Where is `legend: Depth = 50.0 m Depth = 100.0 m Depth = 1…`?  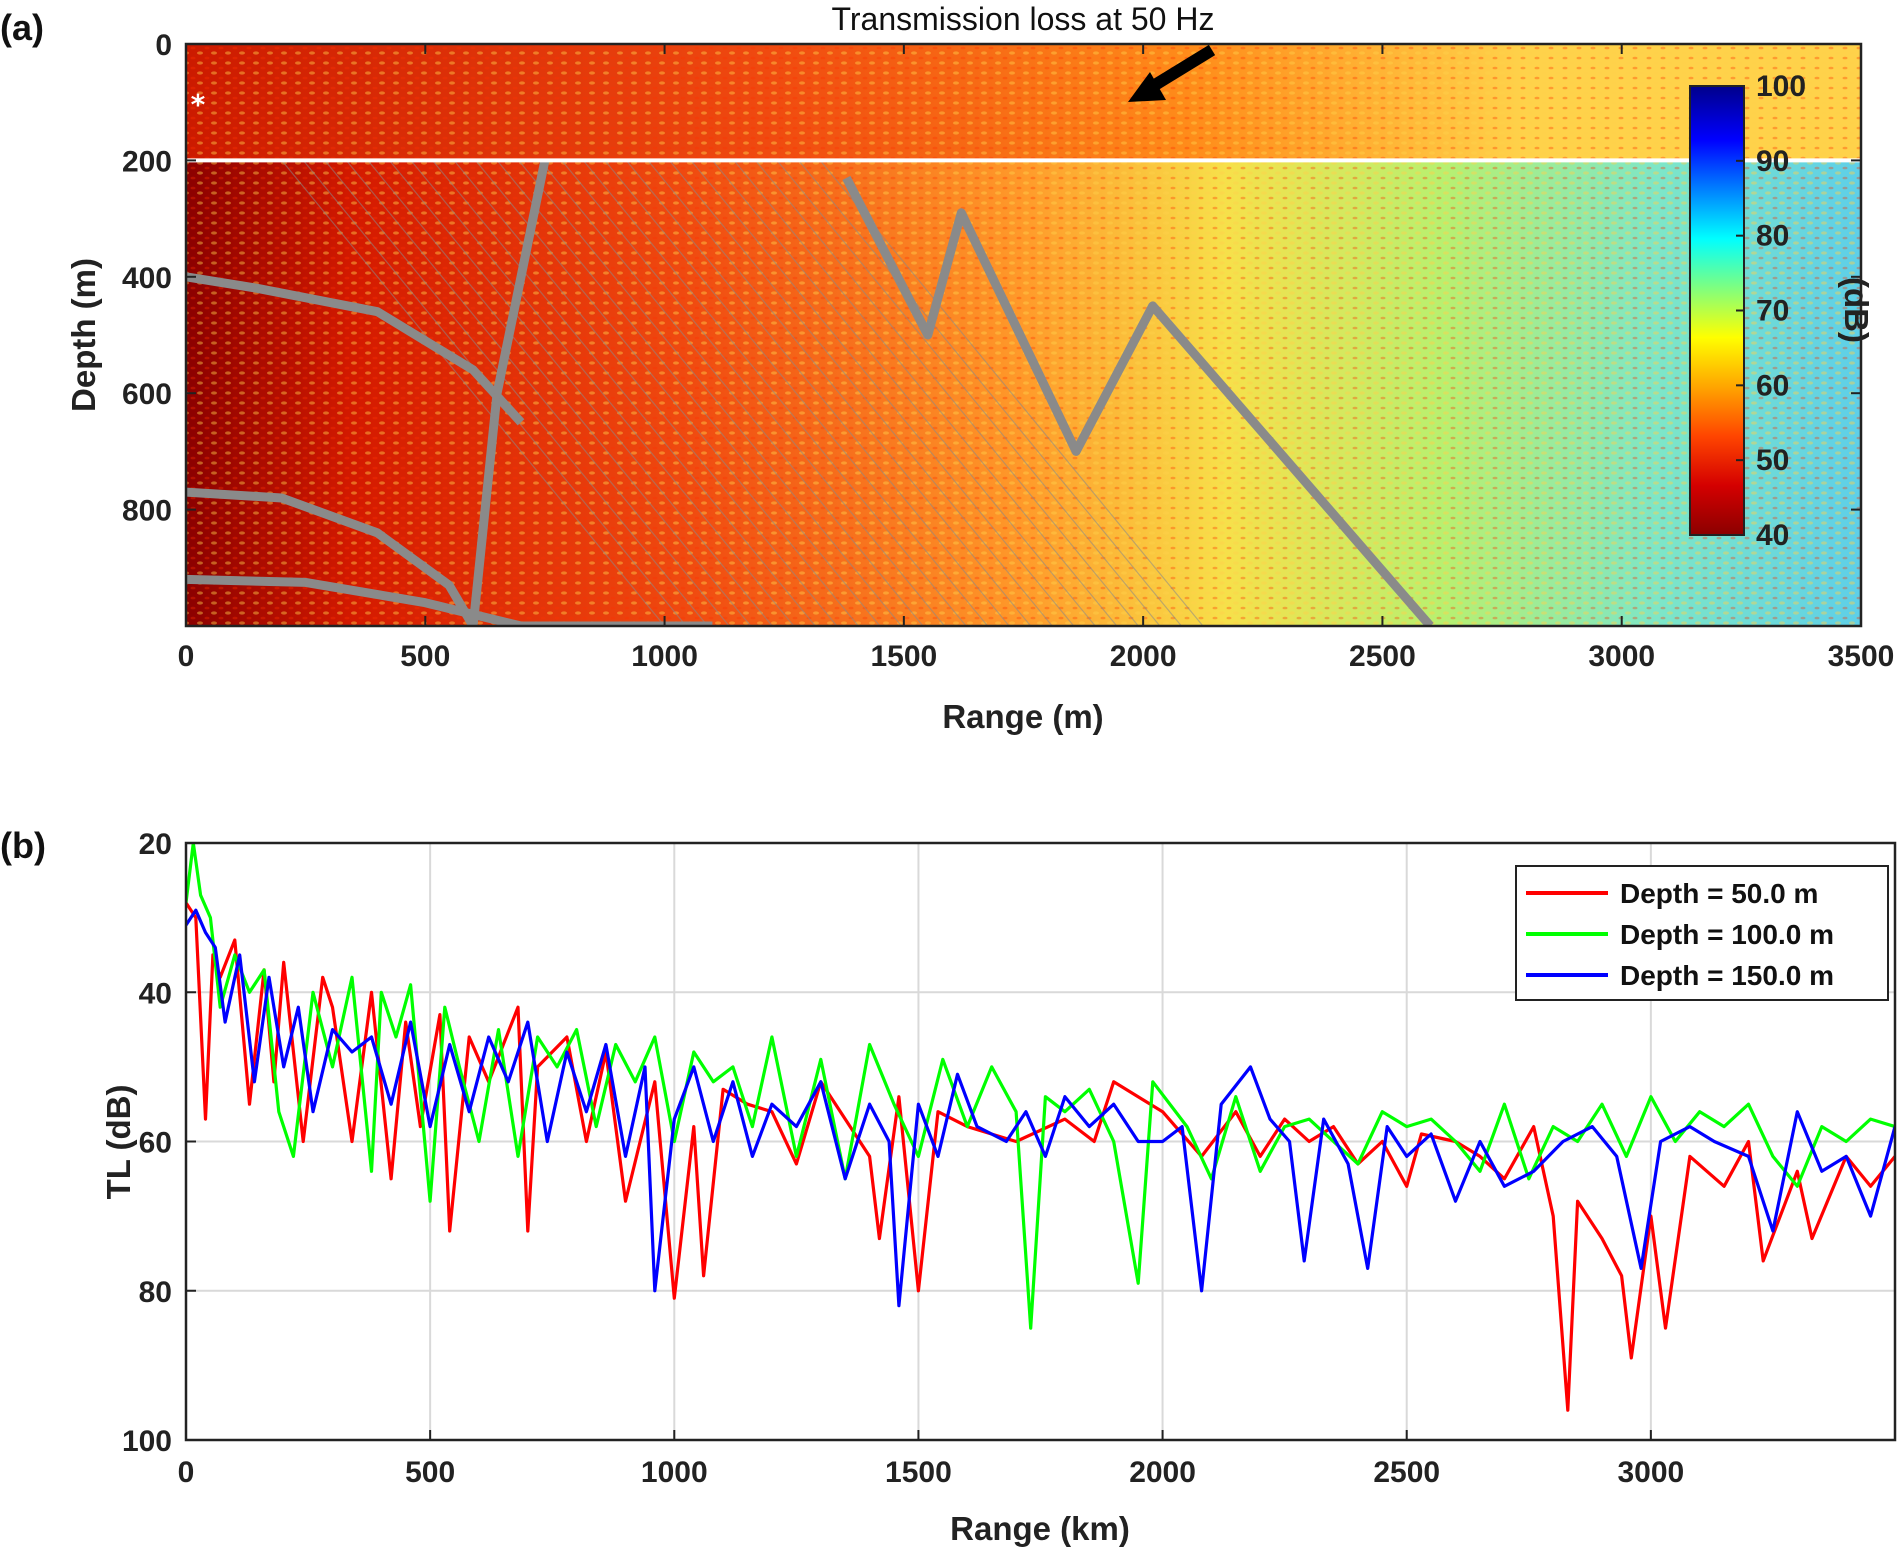
legend: Depth = 50.0 m Depth = 100.0 m Depth = 1… is located at coordinates (1702, 933).